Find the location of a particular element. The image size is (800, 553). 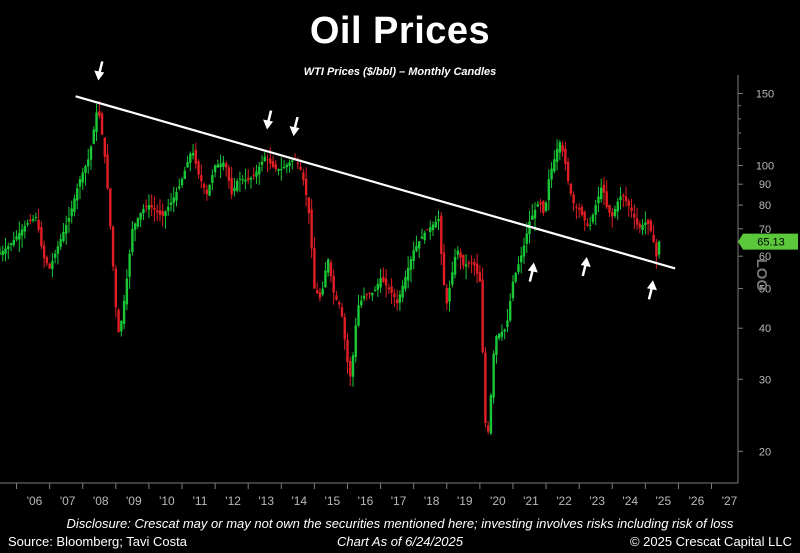

x-tick-label: '20 is located at coordinates (498, 501).